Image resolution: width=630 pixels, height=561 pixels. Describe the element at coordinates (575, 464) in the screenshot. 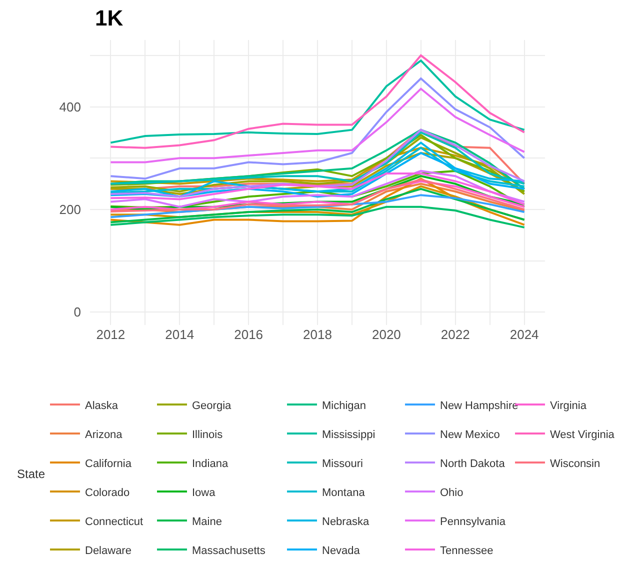

I see `legend-label: Wisconsin` at that location.